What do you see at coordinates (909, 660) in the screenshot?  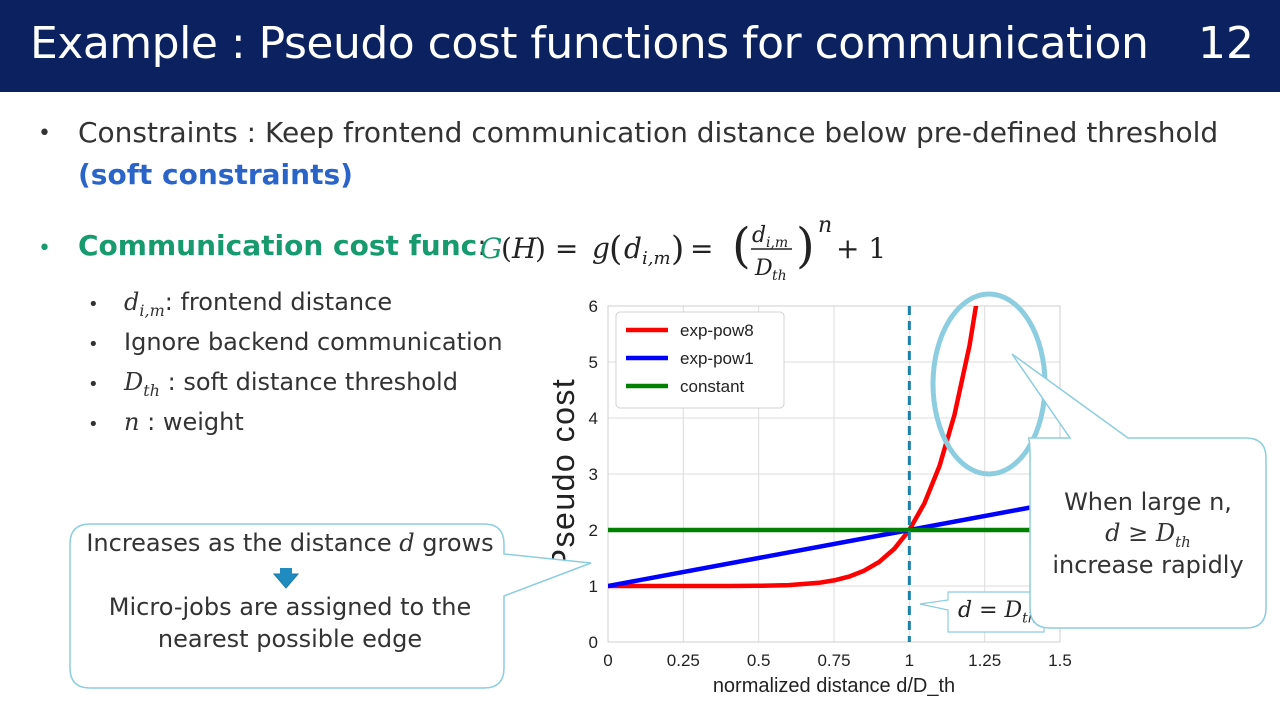 I see `x-tick-label: 1` at bounding box center [909, 660].